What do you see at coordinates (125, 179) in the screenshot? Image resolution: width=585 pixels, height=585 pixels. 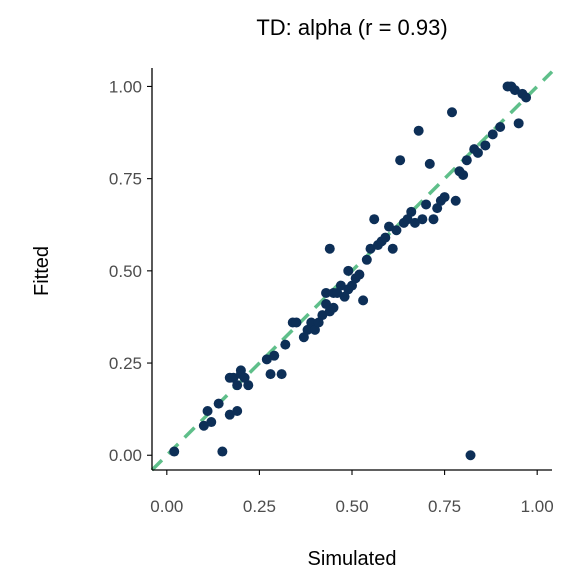 I see `y-tick-label: 0.75` at bounding box center [125, 179].